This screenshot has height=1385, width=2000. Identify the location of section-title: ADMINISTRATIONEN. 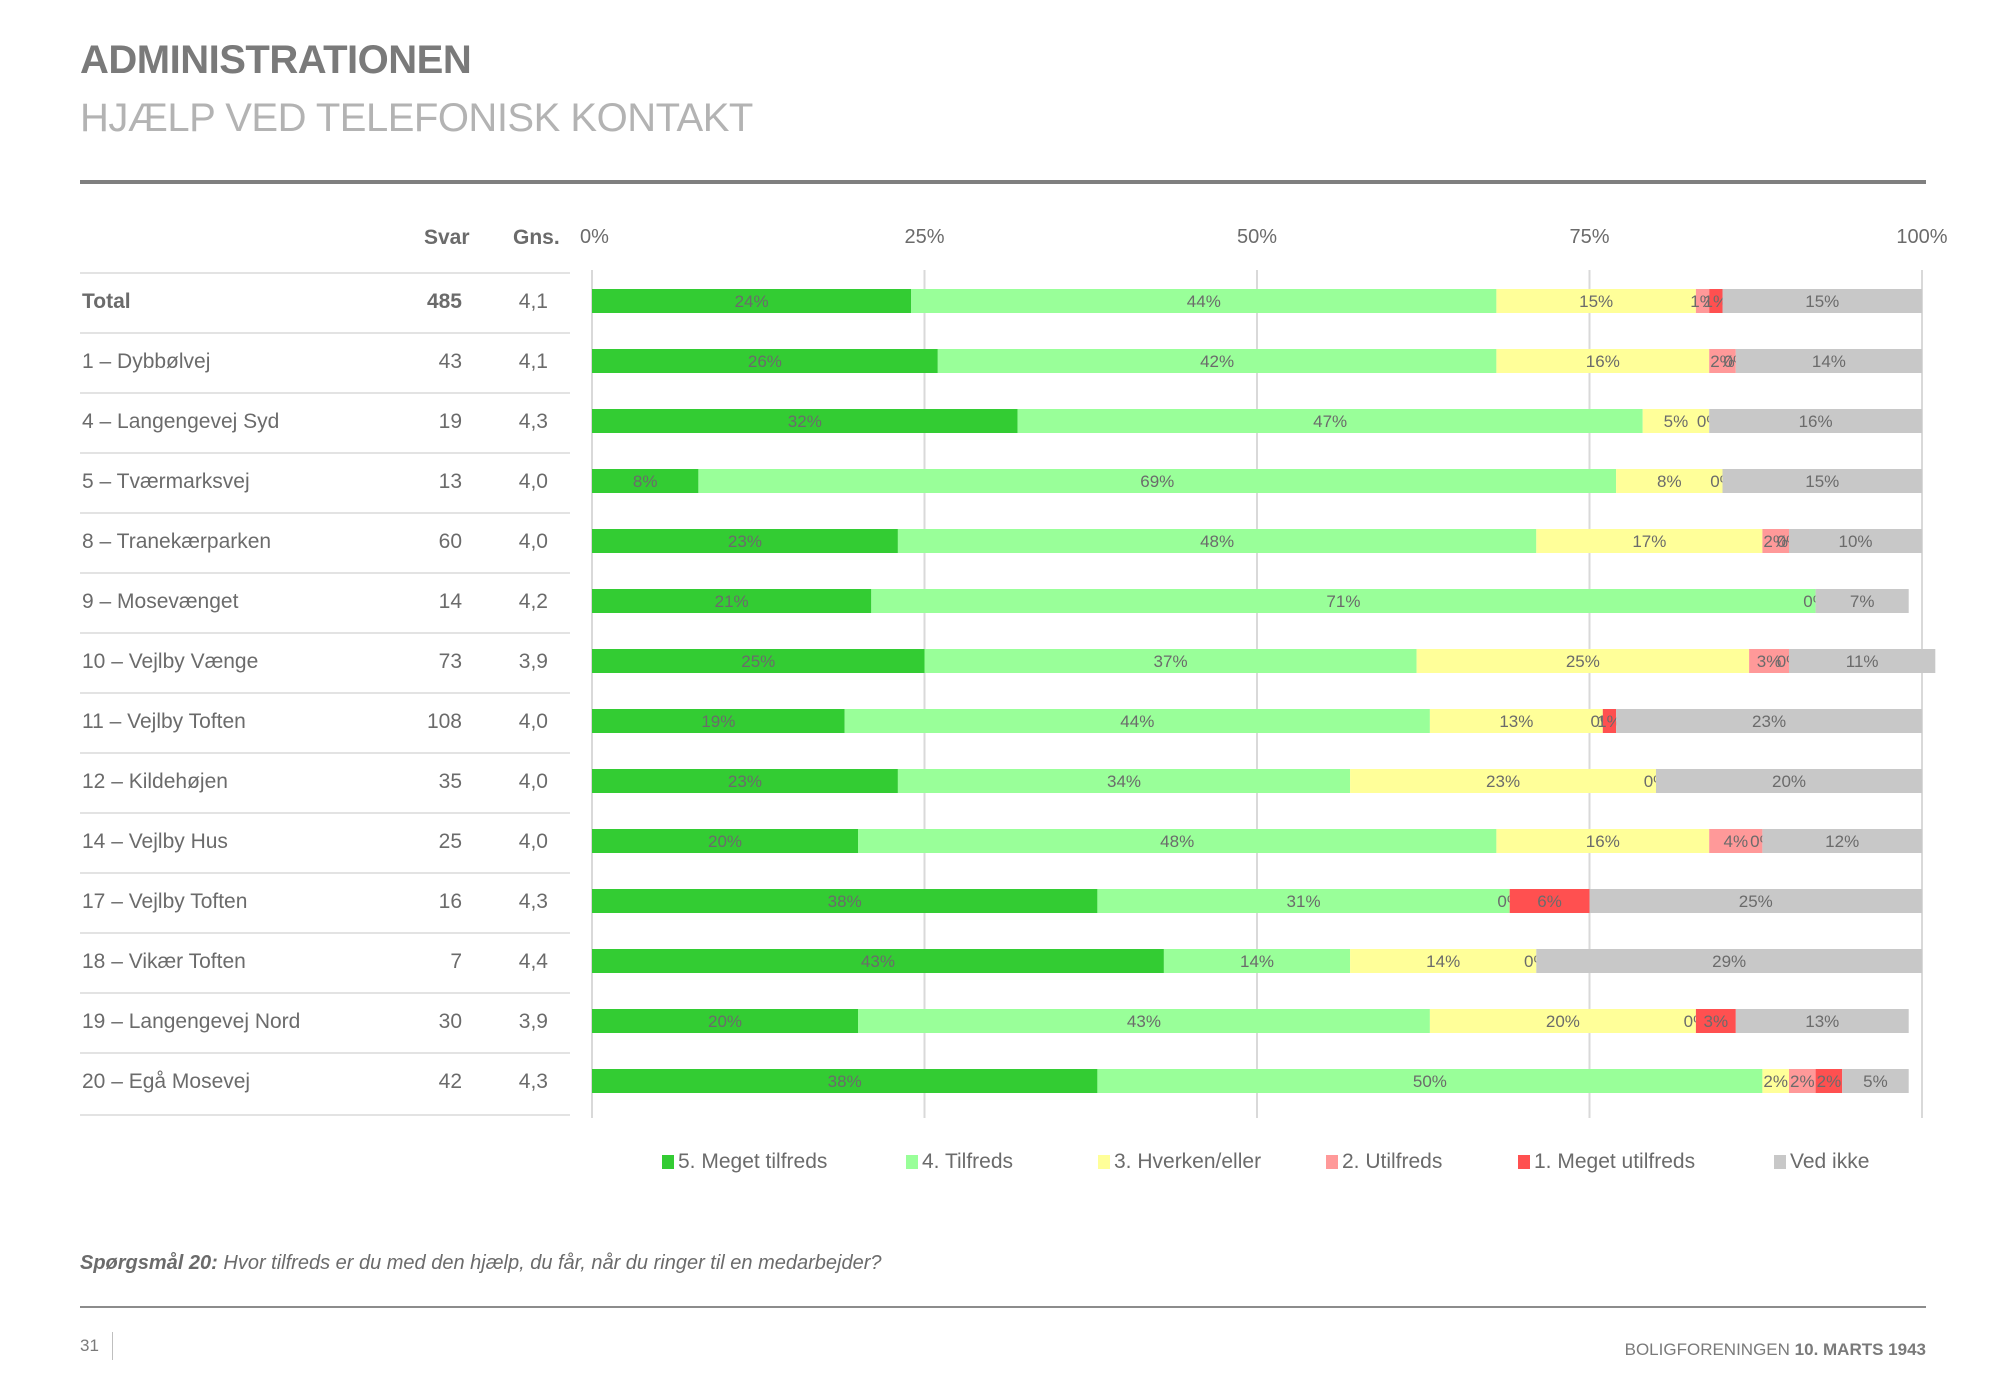
(276, 60).